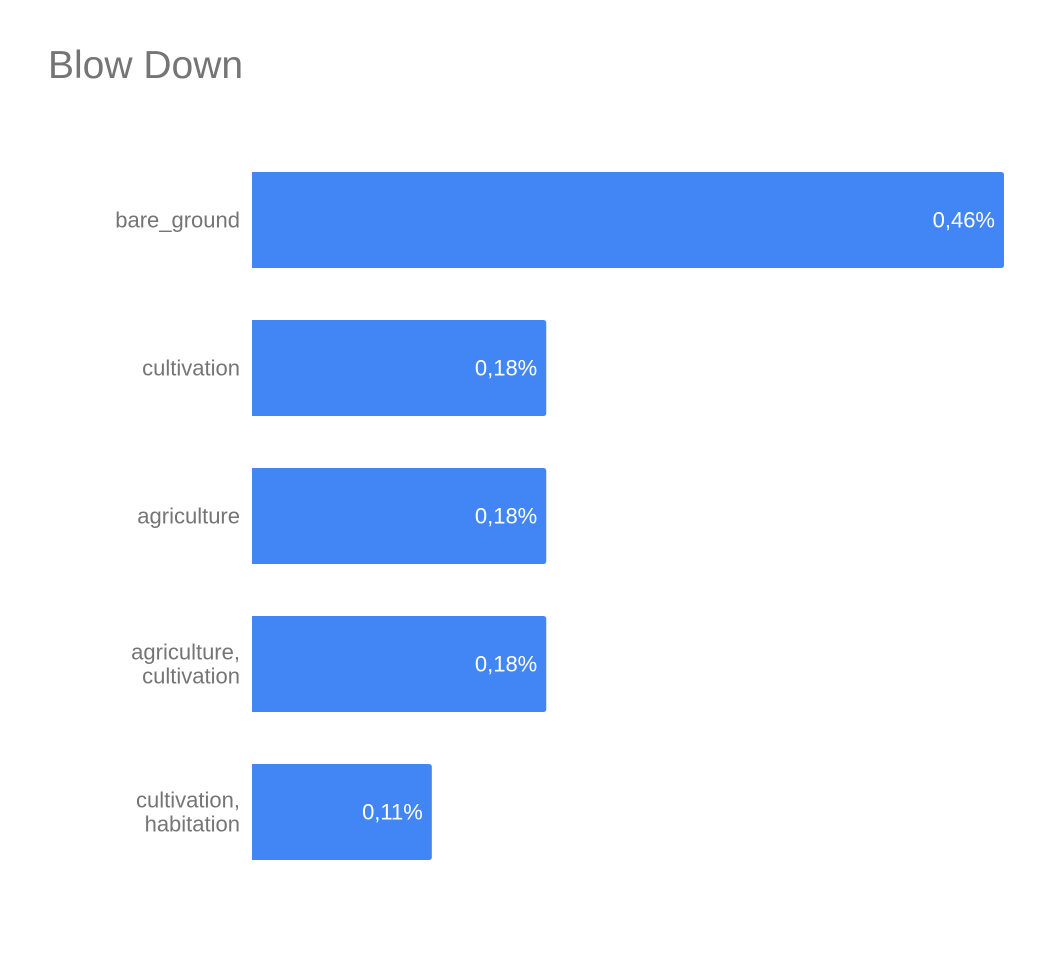  I want to click on bar-group: 0,11% cultivation,habitation, so click(284, 812).